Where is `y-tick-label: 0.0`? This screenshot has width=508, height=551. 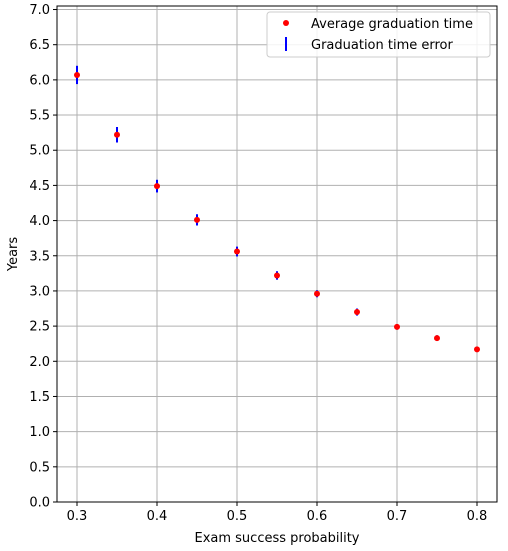
y-tick-label: 0.0 is located at coordinates (39, 503).